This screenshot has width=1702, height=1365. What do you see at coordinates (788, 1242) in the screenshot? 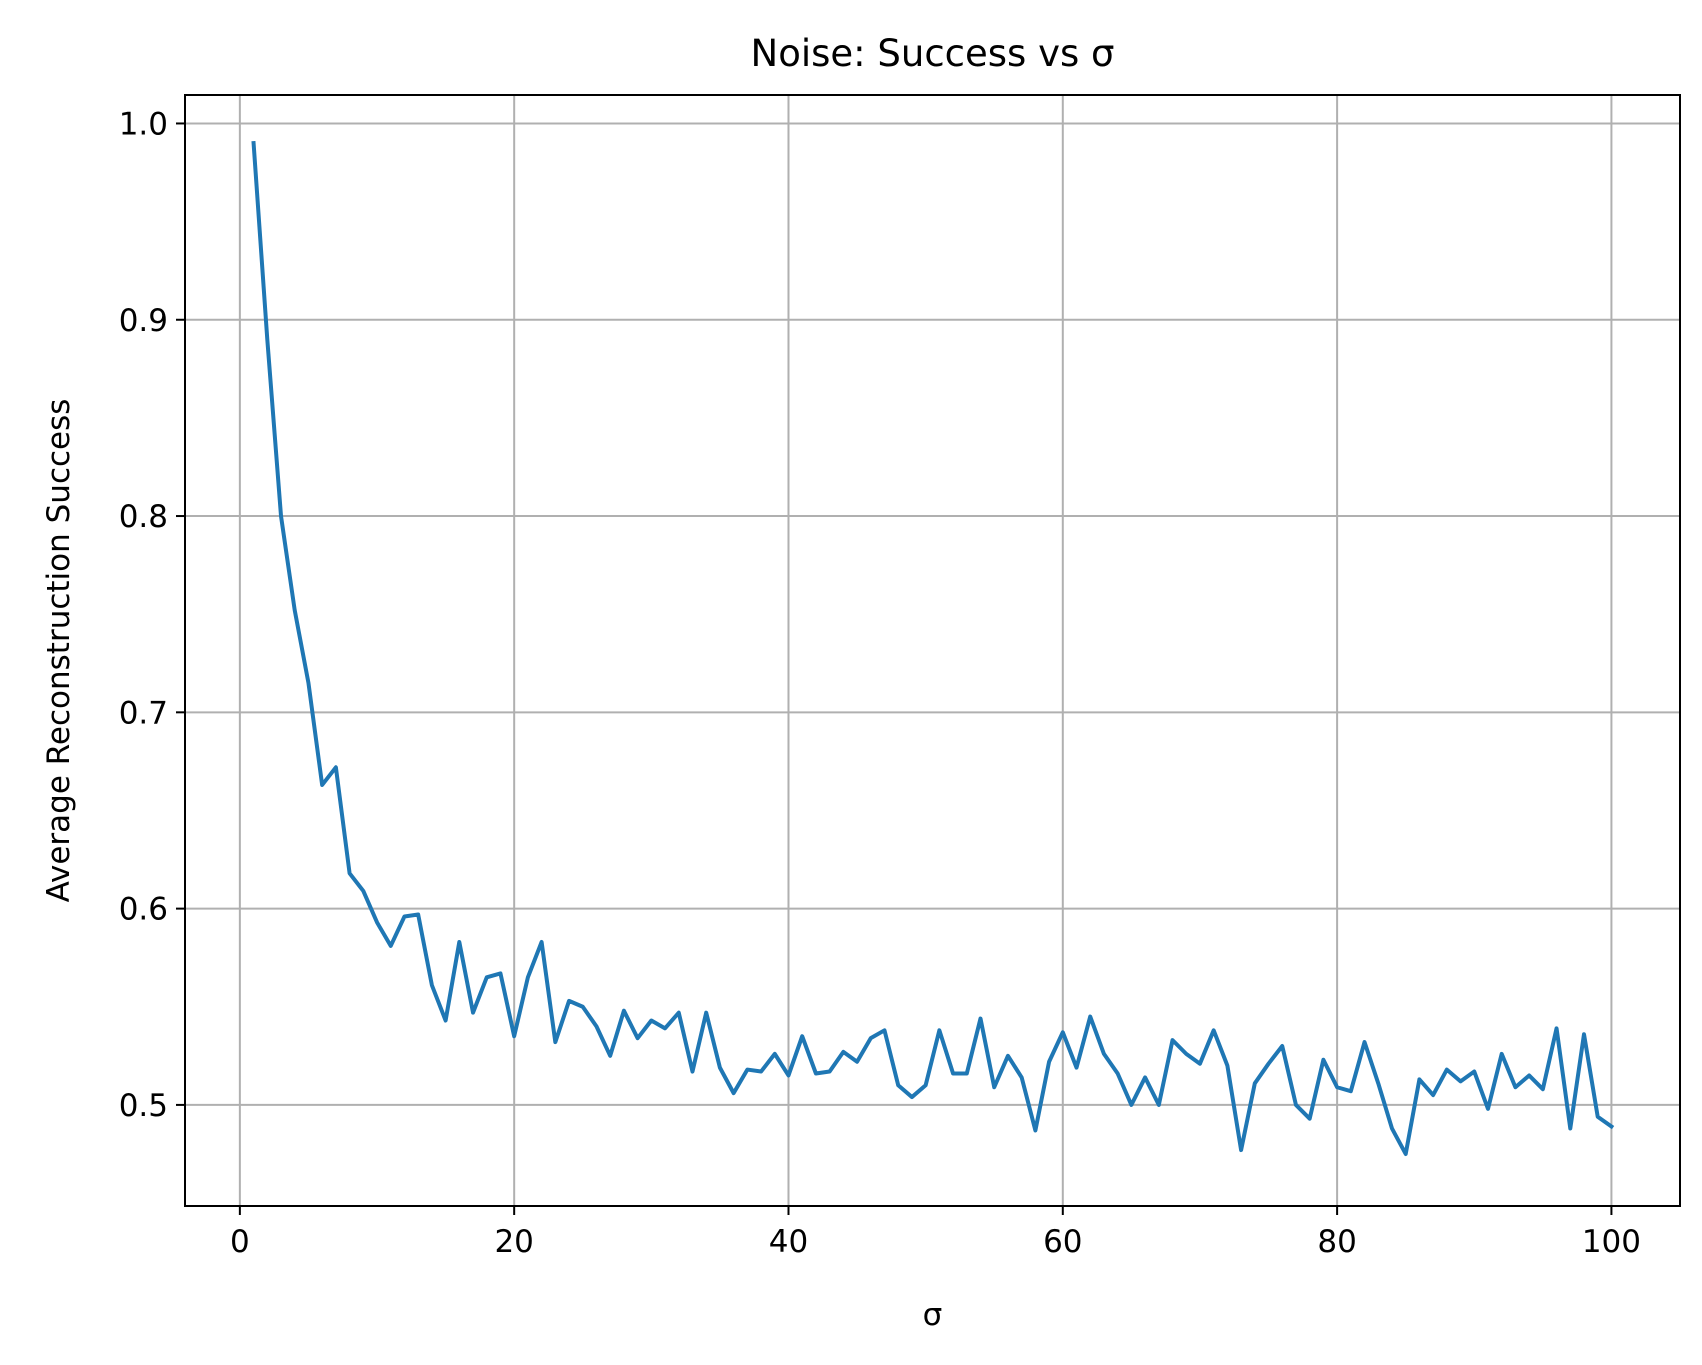
I see `x-tick-label: 40` at bounding box center [788, 1242].